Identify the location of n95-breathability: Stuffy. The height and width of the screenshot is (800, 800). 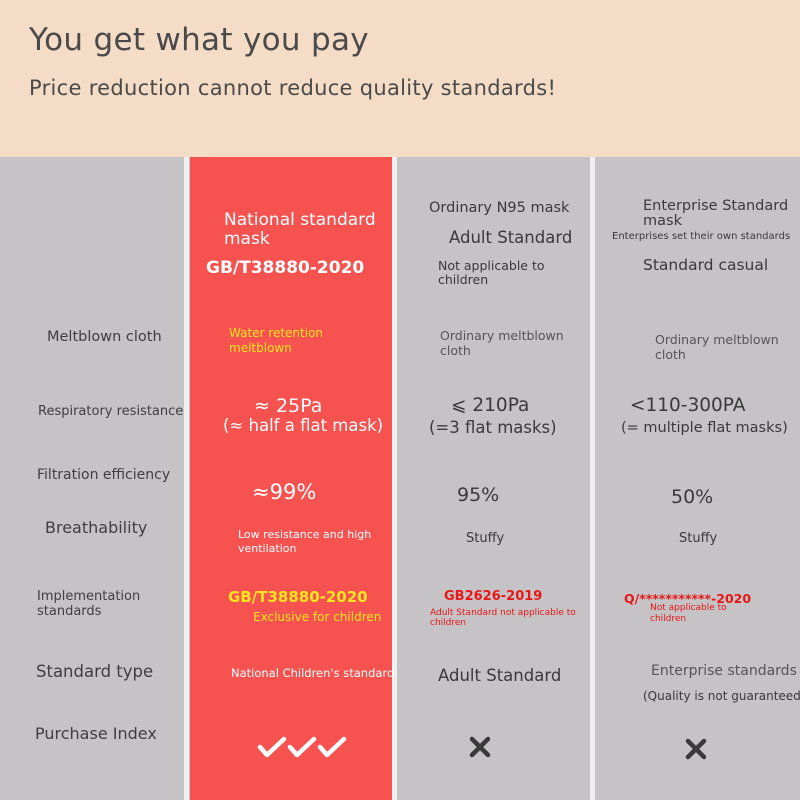
(485, 538).